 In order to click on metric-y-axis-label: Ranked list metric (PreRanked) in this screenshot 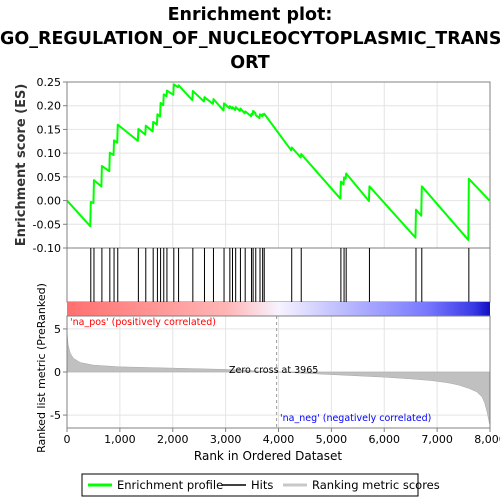, I will do `click(41, 368)`.